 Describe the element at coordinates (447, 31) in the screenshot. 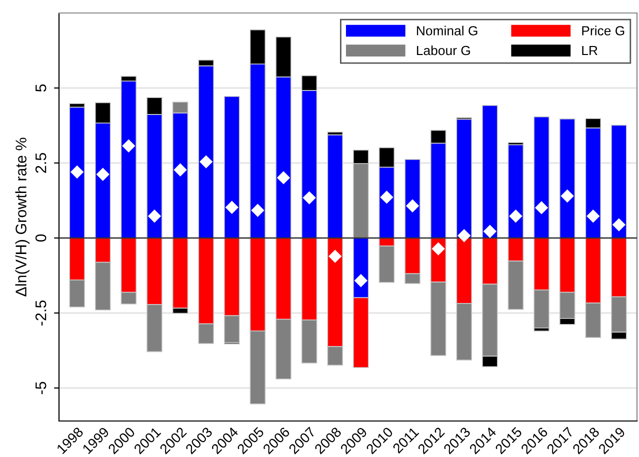

I see `legend-label: Nominal G` at that location.